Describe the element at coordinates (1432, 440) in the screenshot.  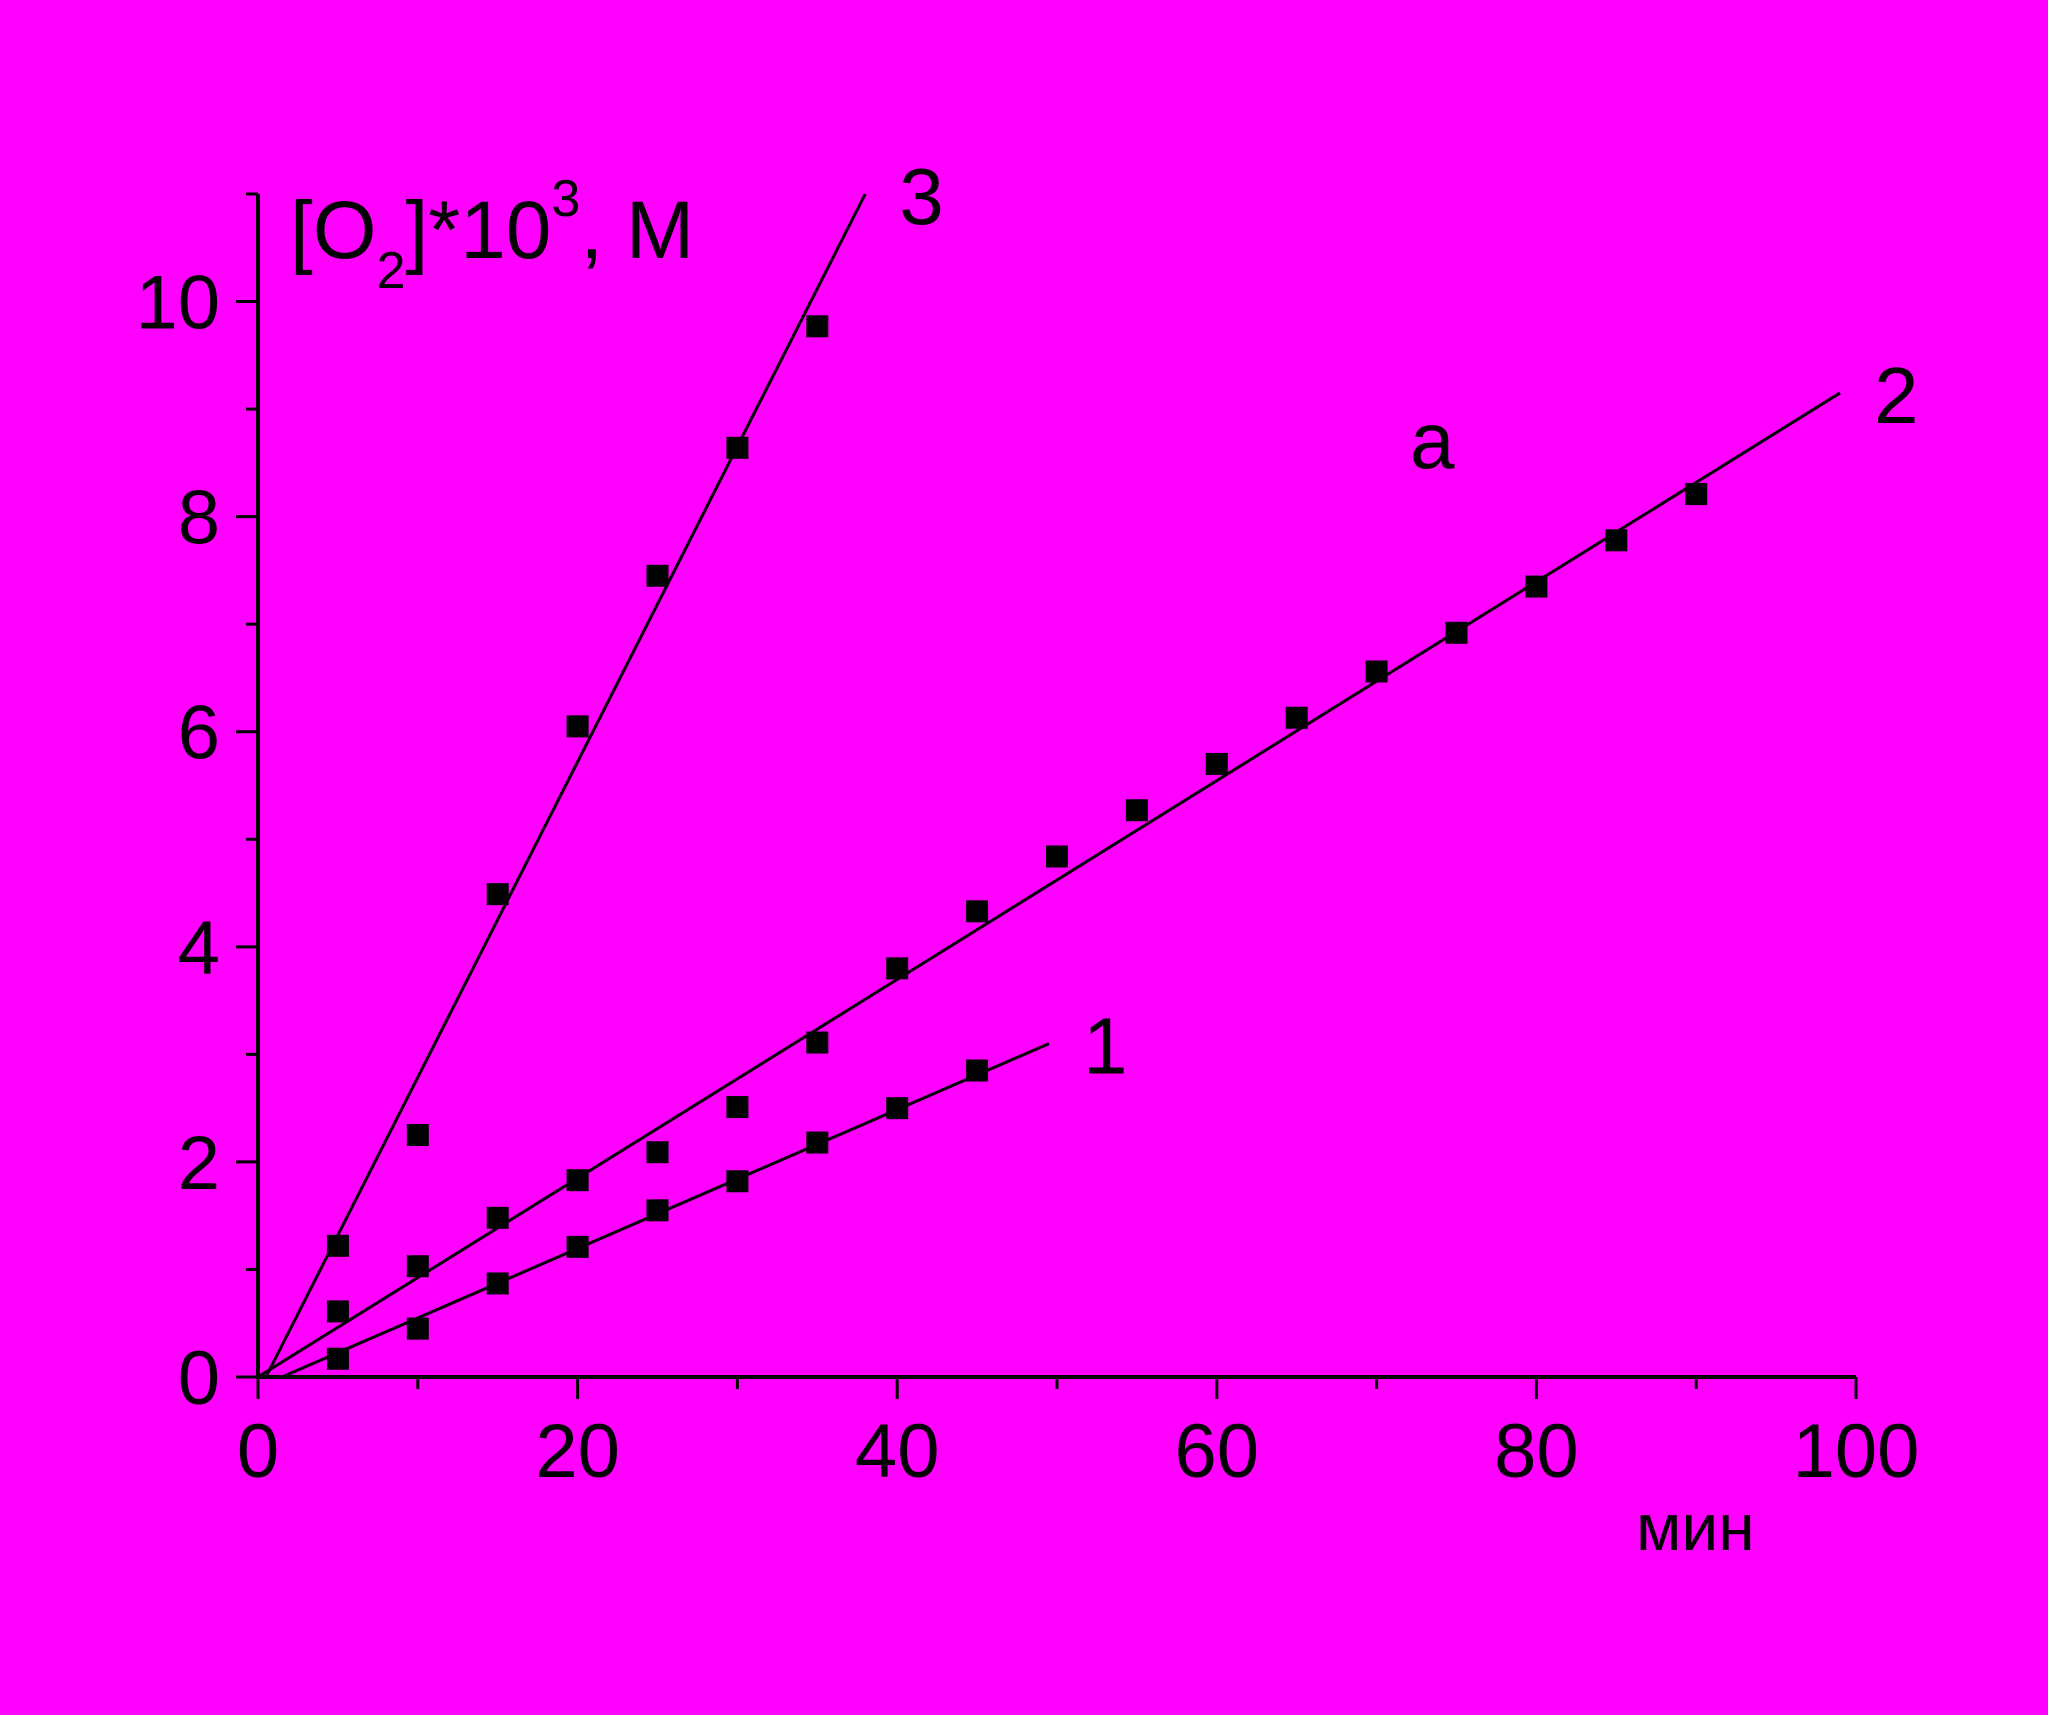
I see `panel-label: a` at that location.